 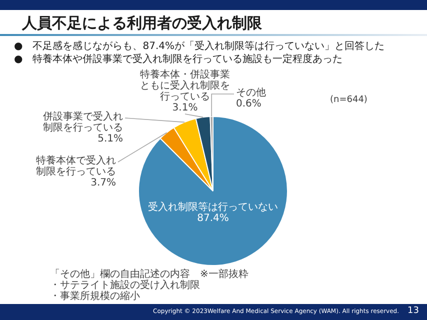 What do you see at coordinates (251, 92) in the screenshot?
I see `slice-label: その他` at bounding box center [251, 92].